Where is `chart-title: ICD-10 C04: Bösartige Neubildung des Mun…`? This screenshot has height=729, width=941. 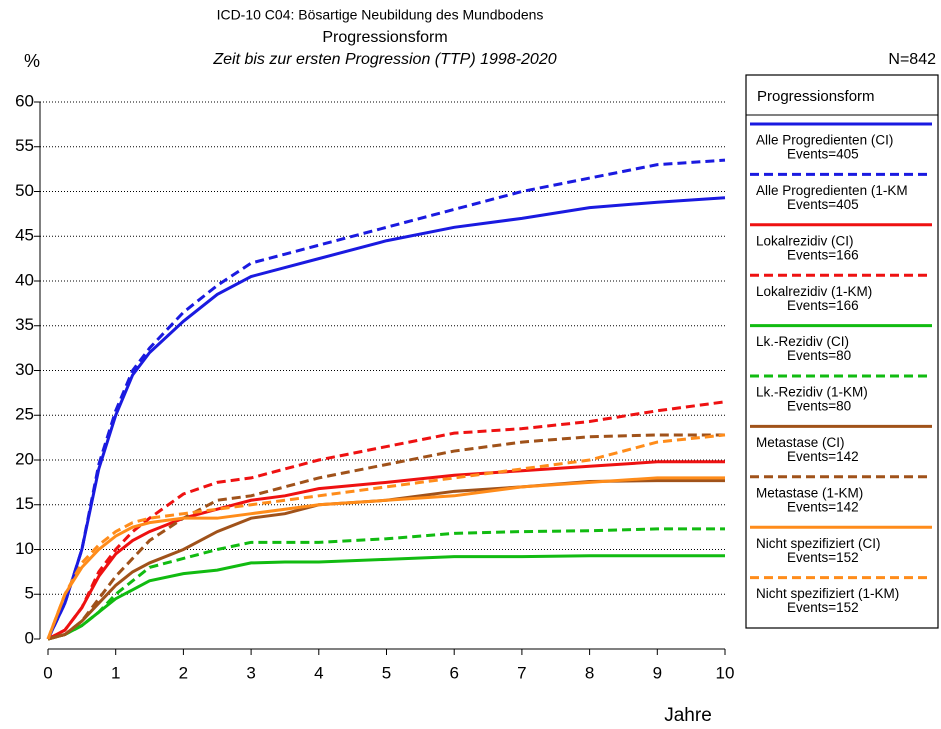
chart-title: ICD-10 C04: Bösartige Neubildung des Mun… is located at coordinates (380, 15).